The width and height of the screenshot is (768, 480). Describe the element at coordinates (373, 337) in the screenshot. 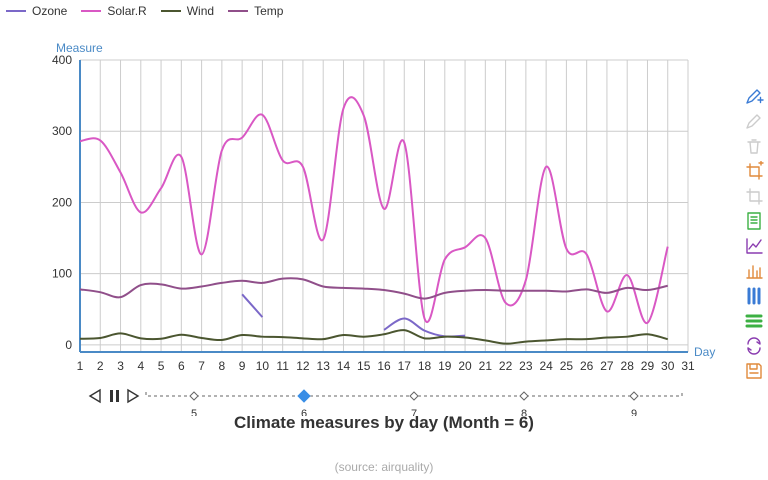

I see `series-line-wind` at that location.